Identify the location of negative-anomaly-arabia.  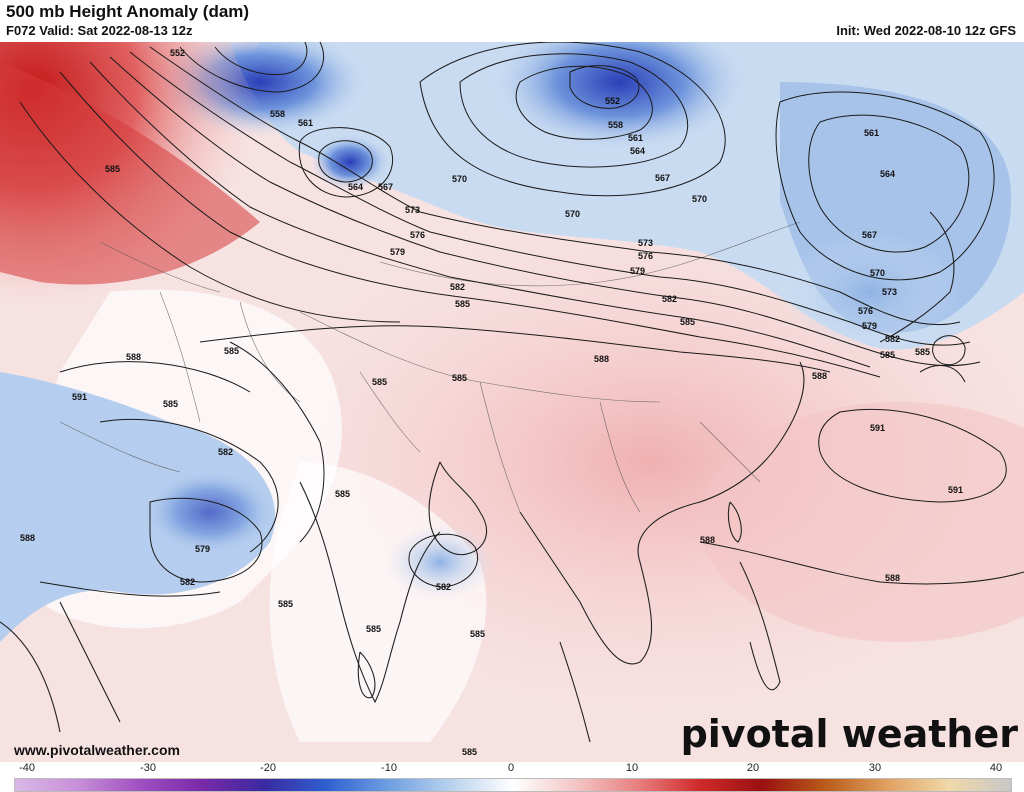
(138, 507).